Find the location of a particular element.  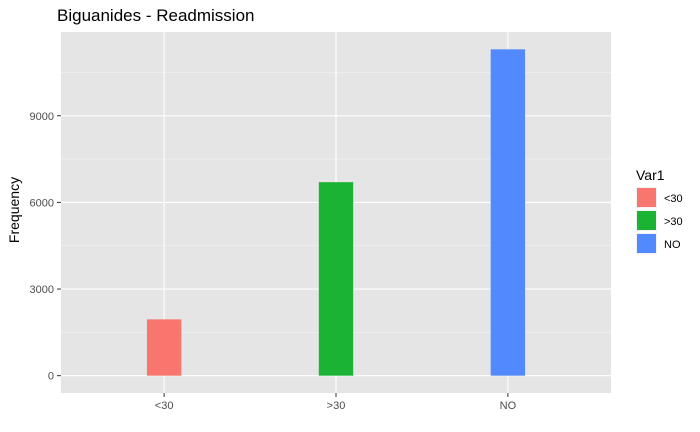

y-tick-label: 0 is located at coordinates (51, 377).